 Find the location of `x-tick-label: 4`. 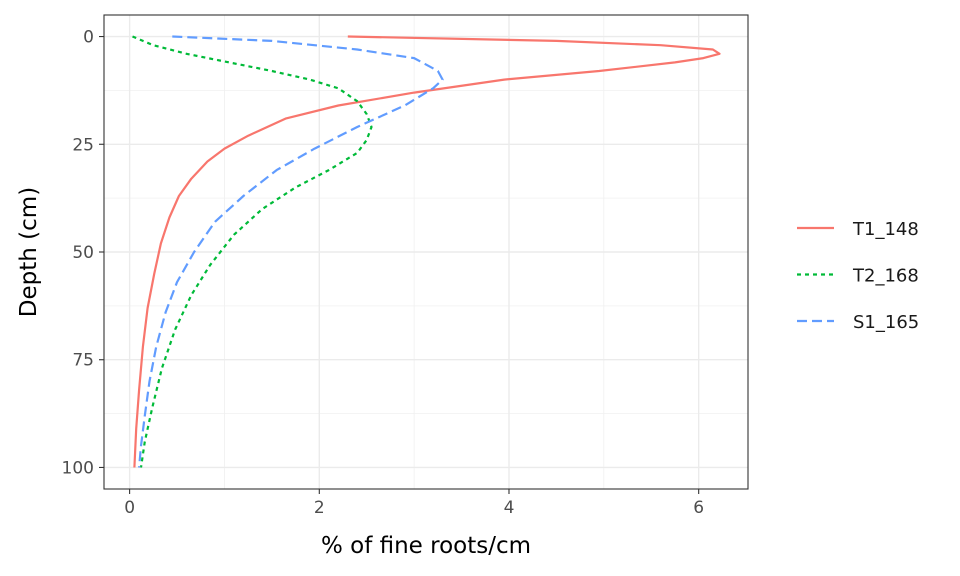

x-tick-label: 4 is located at coordinates (509, 508).